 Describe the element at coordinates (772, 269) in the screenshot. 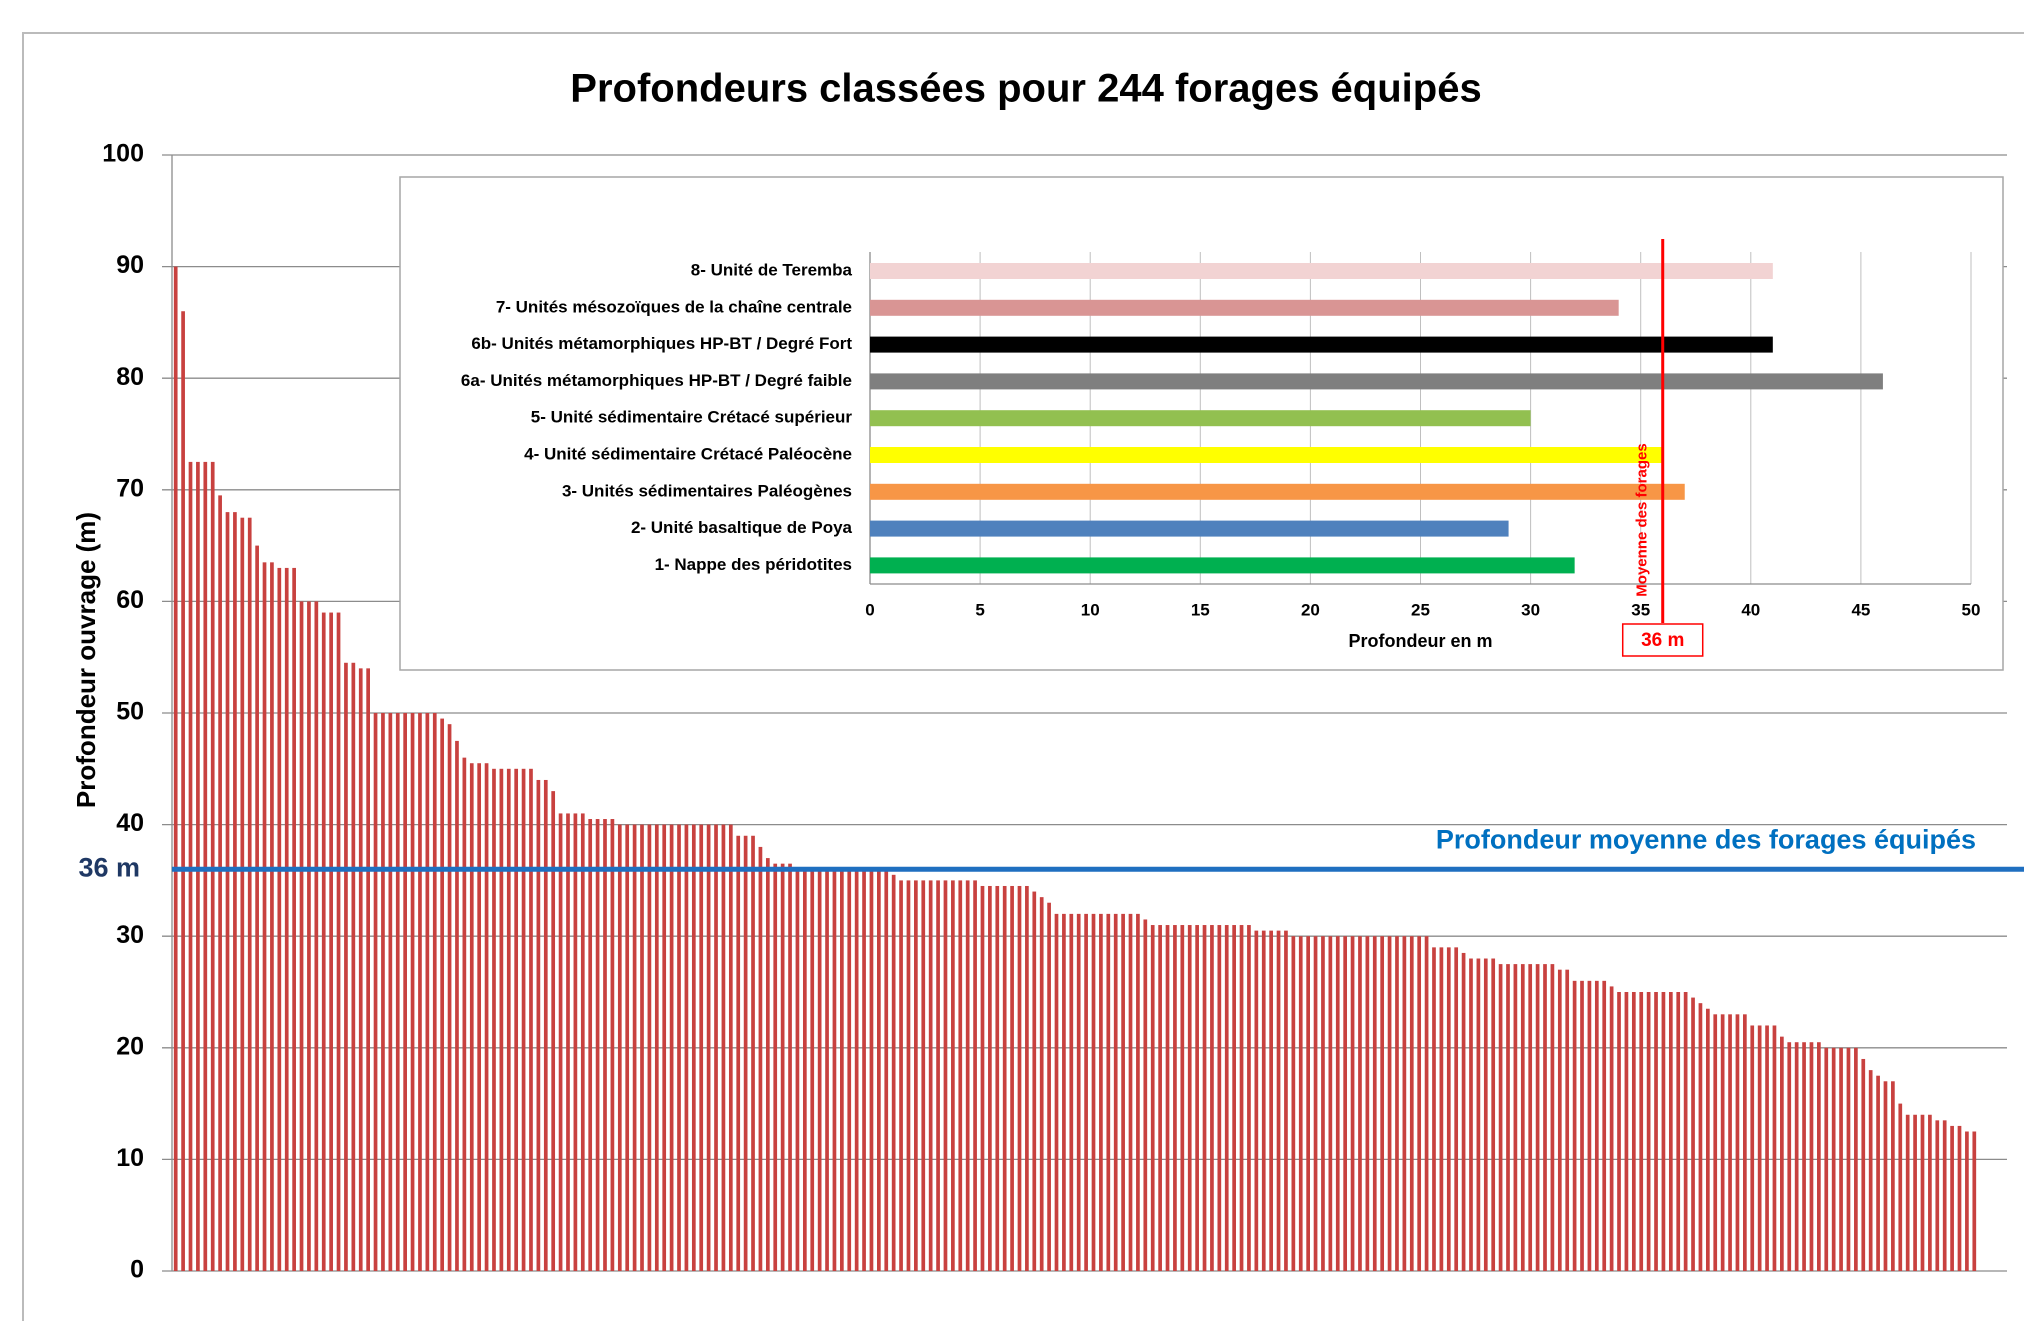

I see `y-tick-label: 8- Unité de Teremba` at that location.